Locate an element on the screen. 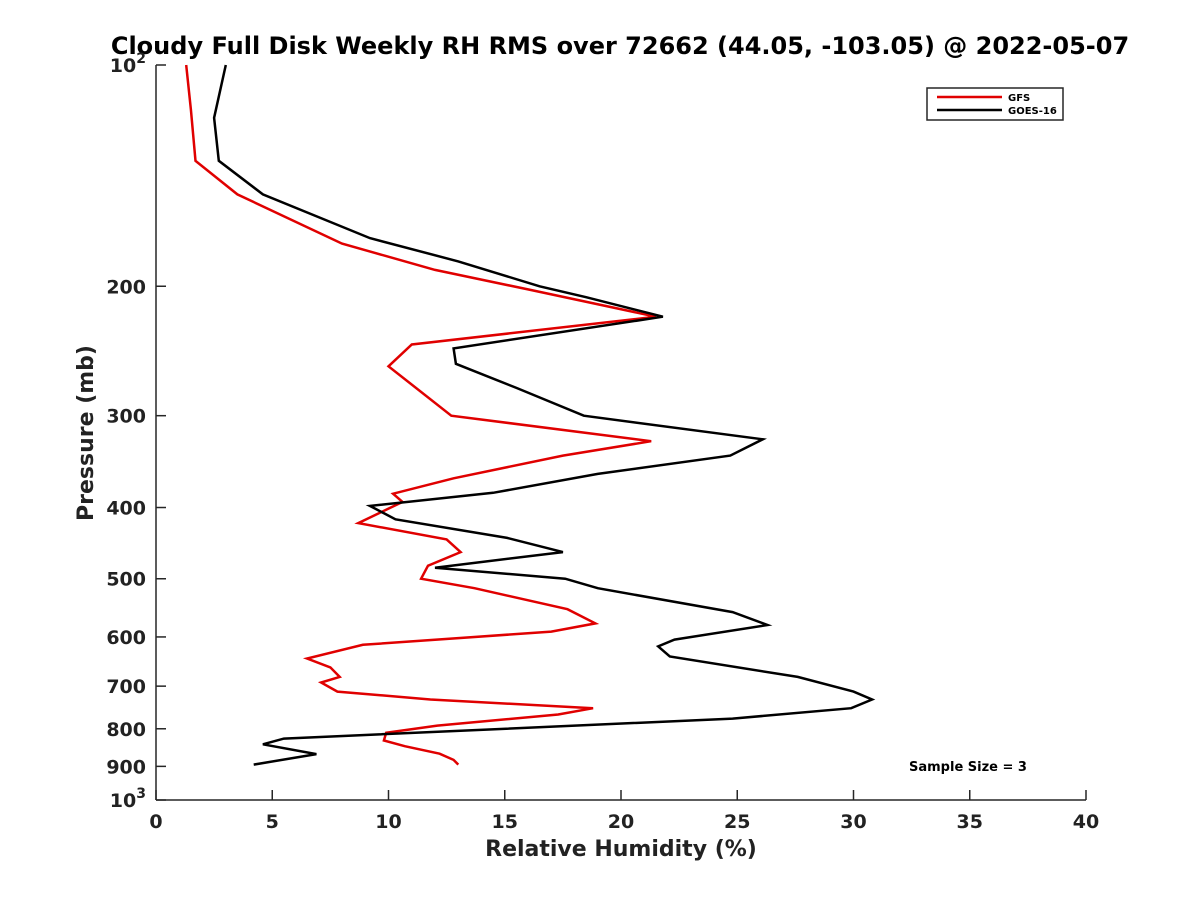  y-tick-label: 400 is located at coordinates (126, 509).